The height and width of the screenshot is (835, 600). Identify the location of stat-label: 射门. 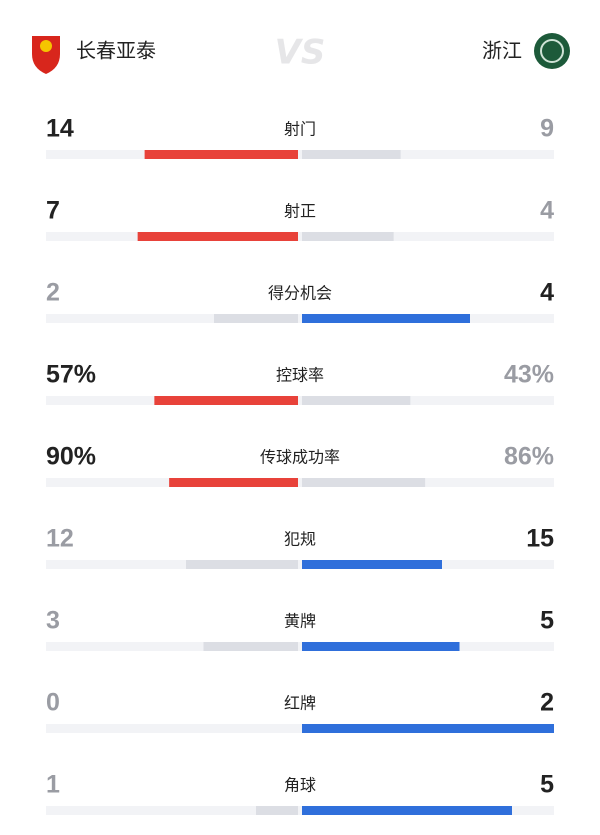
(300, 129).